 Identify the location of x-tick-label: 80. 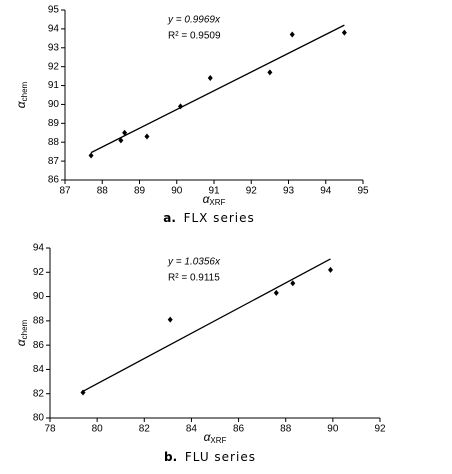
(98, 429).